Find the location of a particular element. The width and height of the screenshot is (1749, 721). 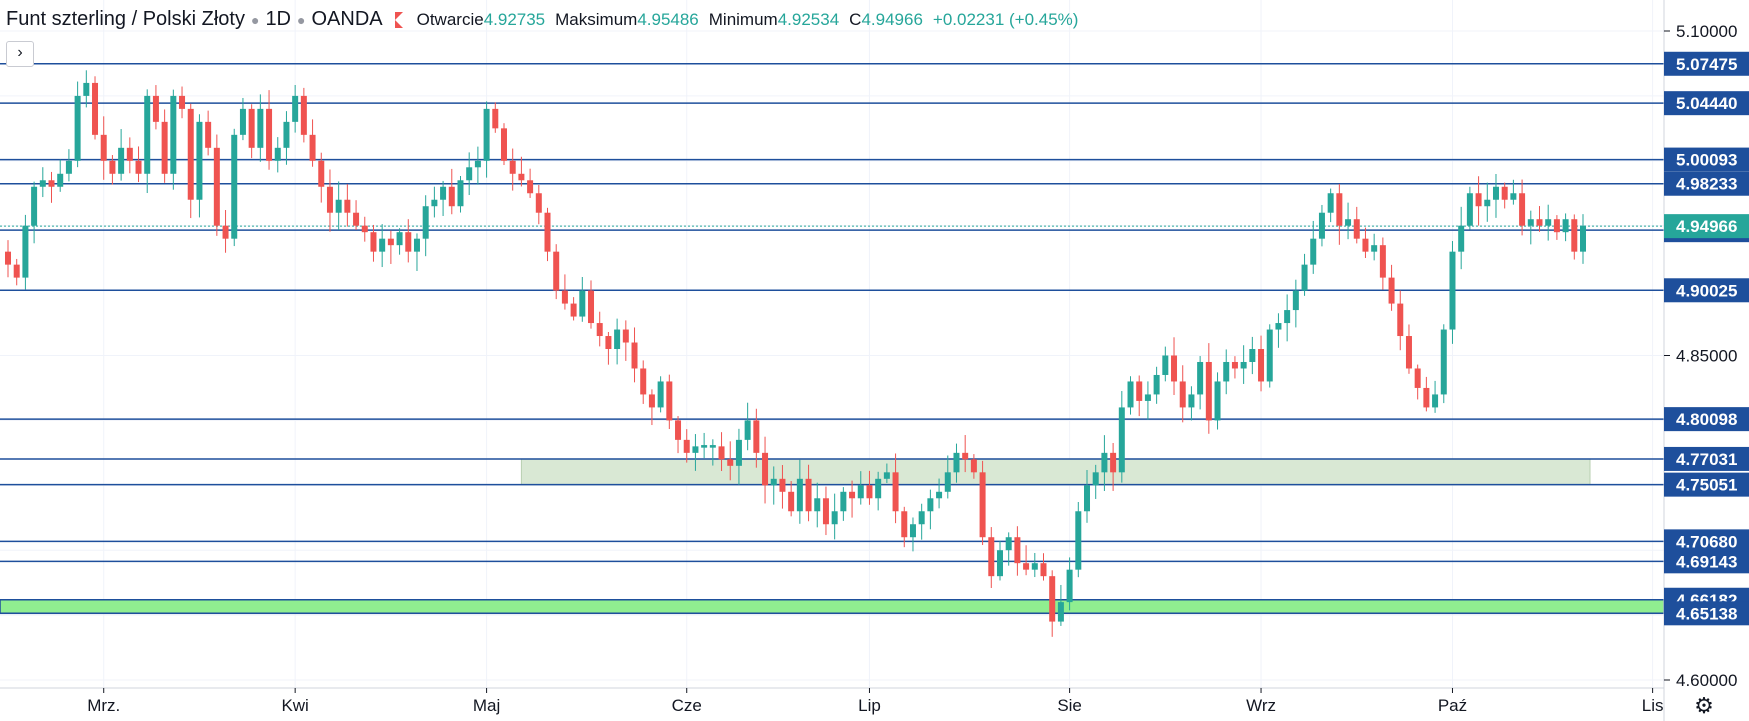

settings-button: ⚙ is located at coordinates (1704, 706).